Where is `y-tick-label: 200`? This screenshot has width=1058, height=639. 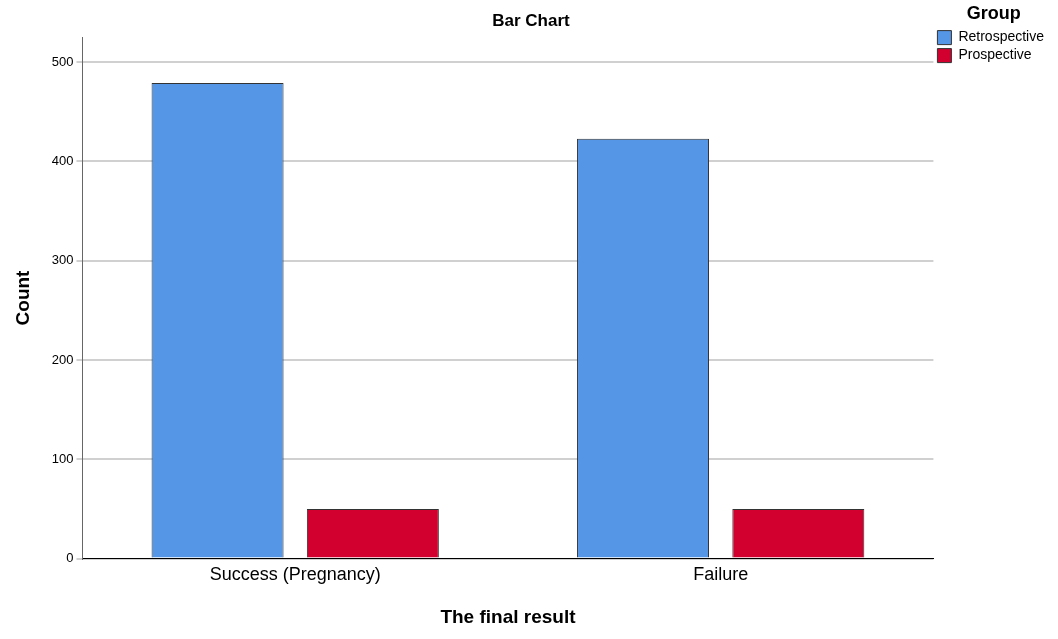
y-tick-label: 200 is located at coordinates (62, 359).